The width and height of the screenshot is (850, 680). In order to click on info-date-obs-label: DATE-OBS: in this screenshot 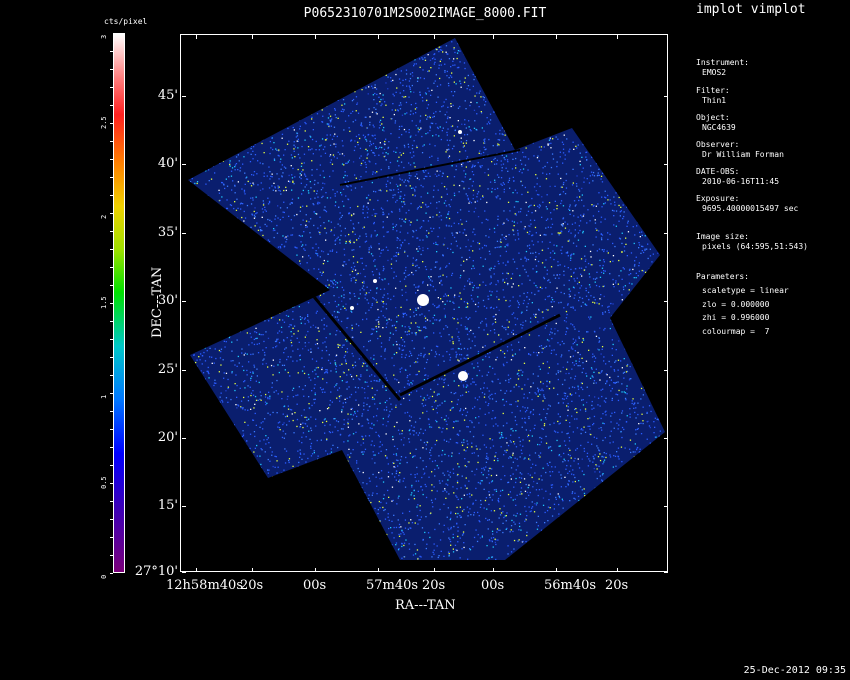, I will do `click(718, 171)`.